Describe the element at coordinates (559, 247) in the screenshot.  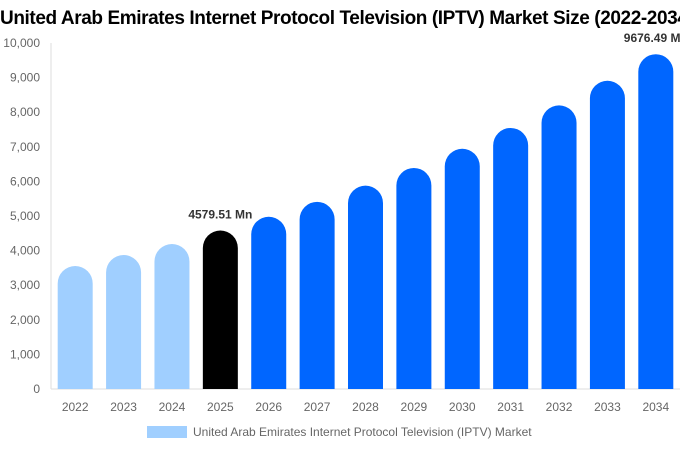
I see `bar-2032` at that location.